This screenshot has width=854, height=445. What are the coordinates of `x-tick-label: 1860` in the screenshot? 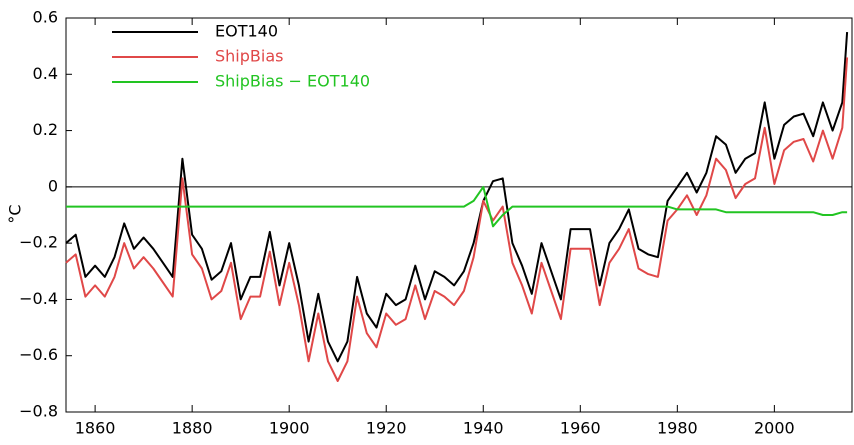 It's located at (95, 428).